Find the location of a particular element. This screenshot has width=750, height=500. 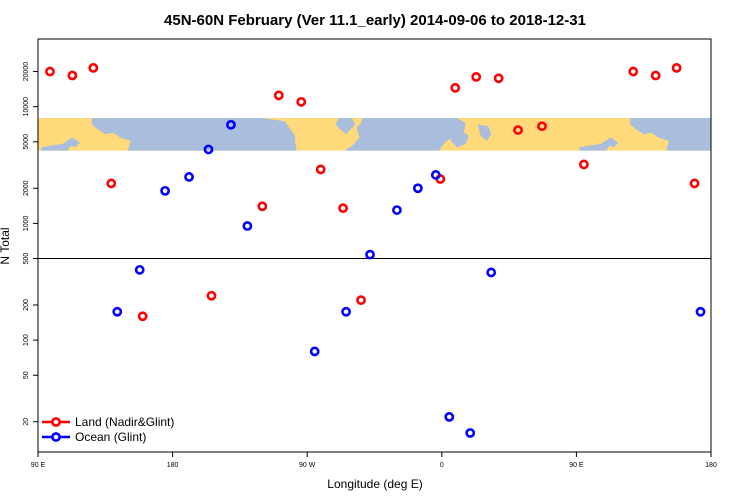

legend: Land (Nadir&Glint)Ocean (Glint) is located at coordinates (108, 429).